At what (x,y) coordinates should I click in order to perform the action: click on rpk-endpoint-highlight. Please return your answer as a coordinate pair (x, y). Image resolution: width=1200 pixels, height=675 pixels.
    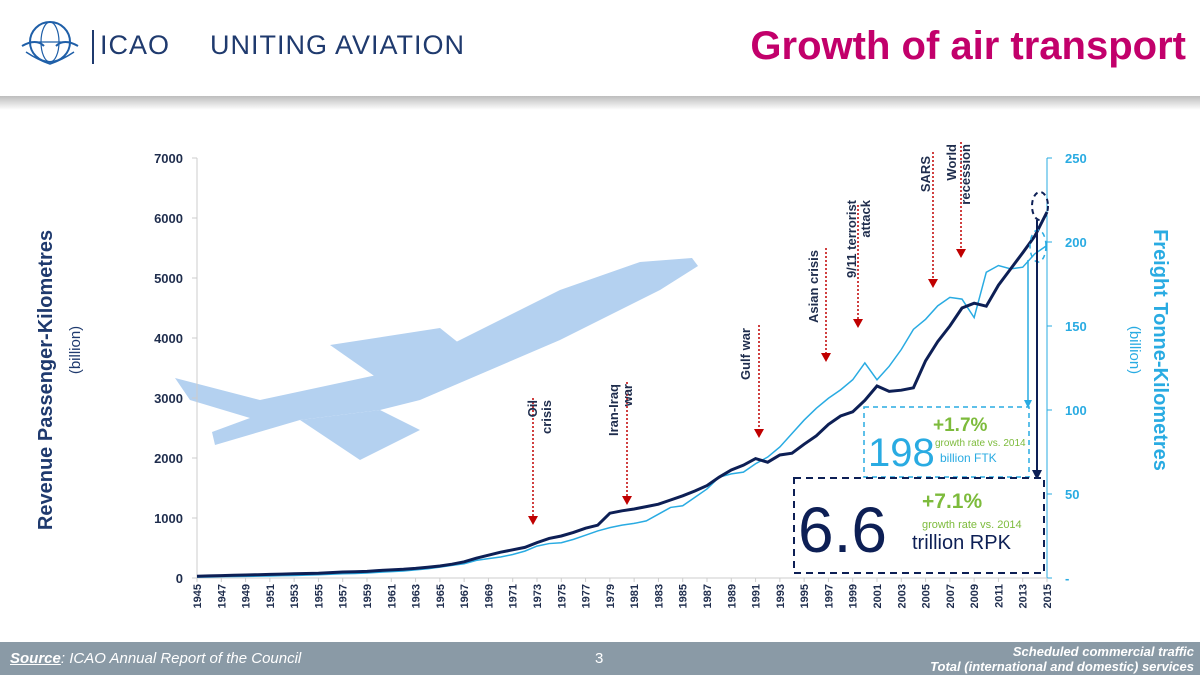
    Looking at the image, I should click on (1040, 206).